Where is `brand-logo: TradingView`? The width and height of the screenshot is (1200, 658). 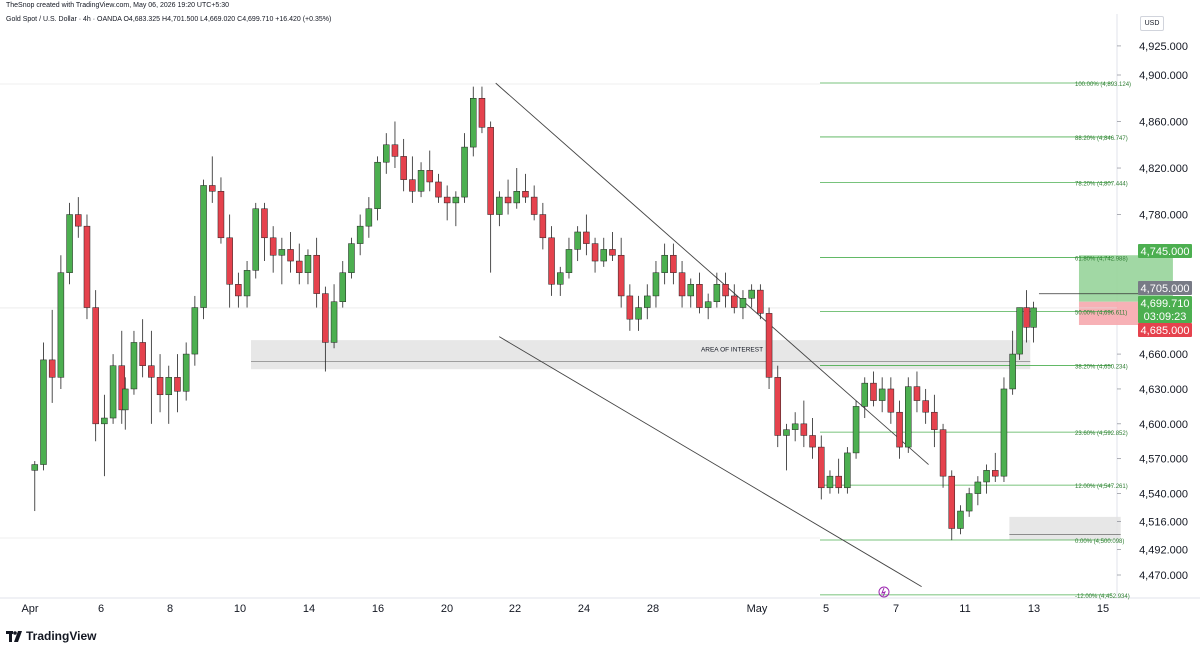 brand-logo: TradingView is located at coordinates (51, 636).